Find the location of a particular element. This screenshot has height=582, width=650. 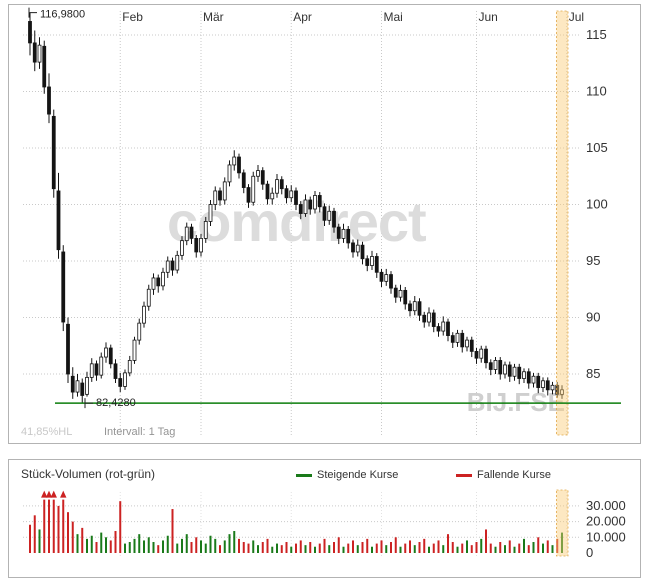

price-axis-tick: 100 is located at coordinates (597, 204).